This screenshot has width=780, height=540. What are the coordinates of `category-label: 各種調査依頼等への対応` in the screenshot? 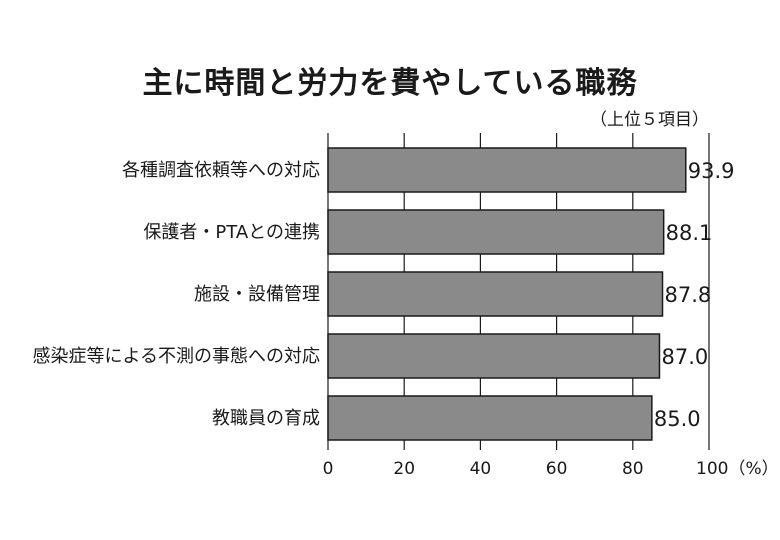 It's located at (221, 170).